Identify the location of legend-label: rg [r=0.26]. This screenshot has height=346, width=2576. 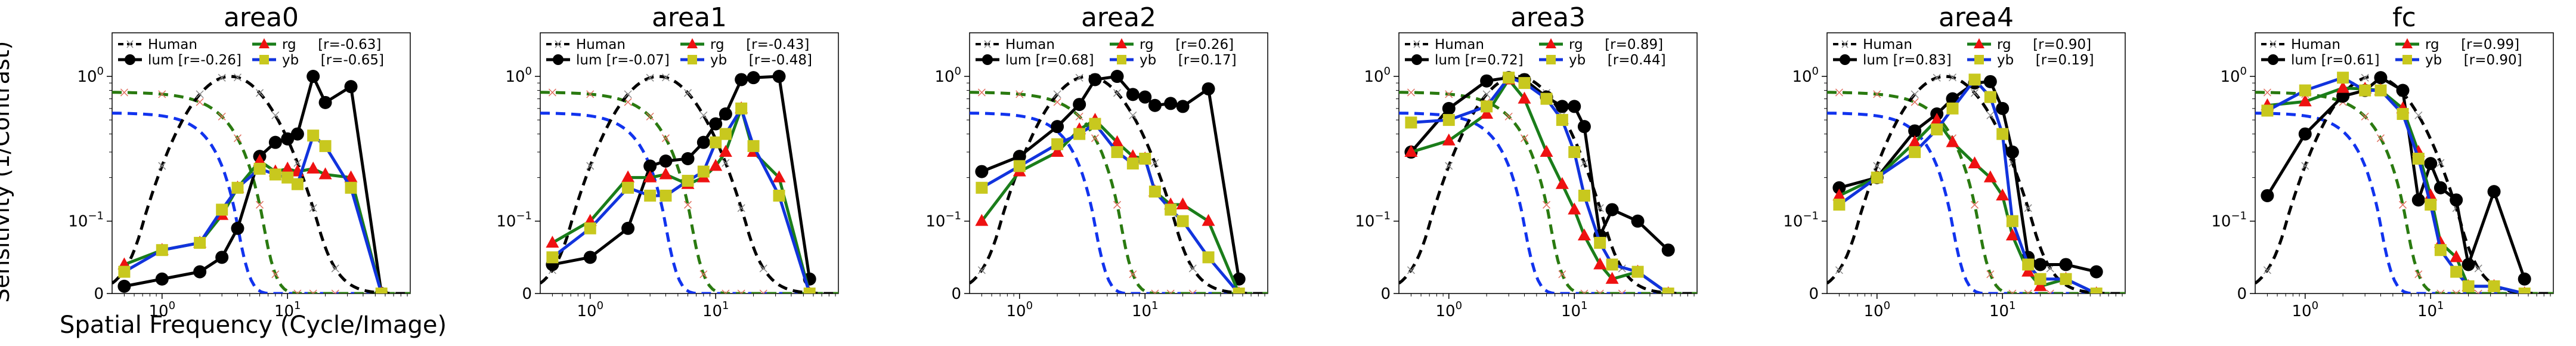
(1187, 44).